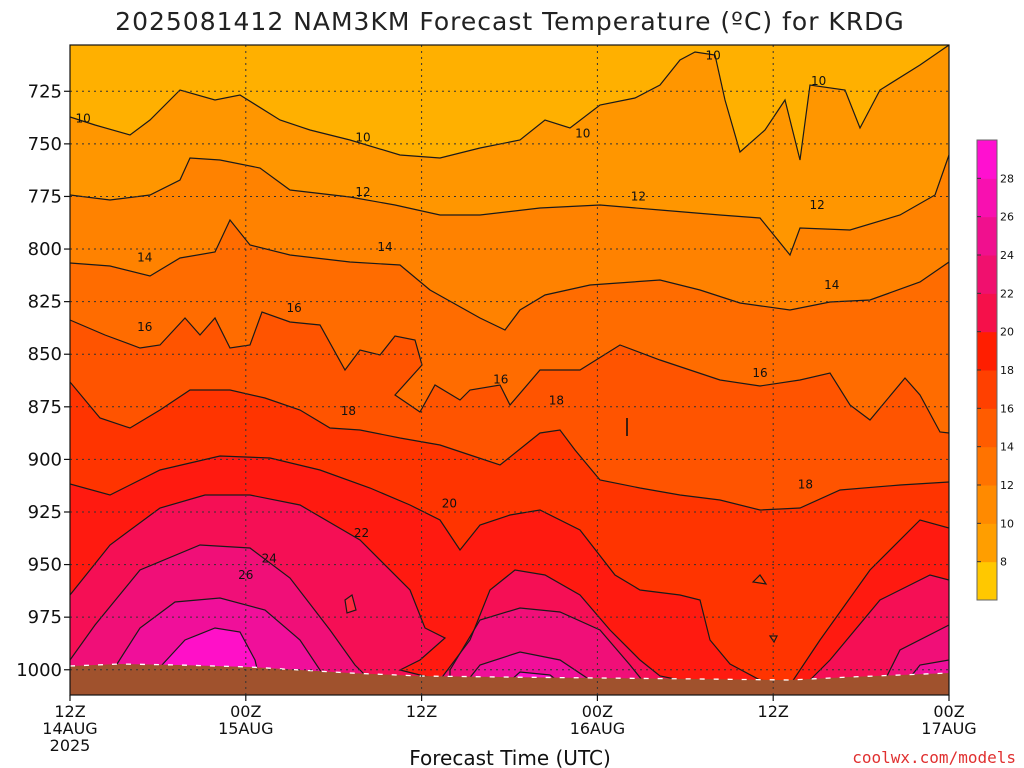 Image resolution: width=1024 pixels, height=768 pixels. I want to click on y-tick-label: 750, so click(45, 144).